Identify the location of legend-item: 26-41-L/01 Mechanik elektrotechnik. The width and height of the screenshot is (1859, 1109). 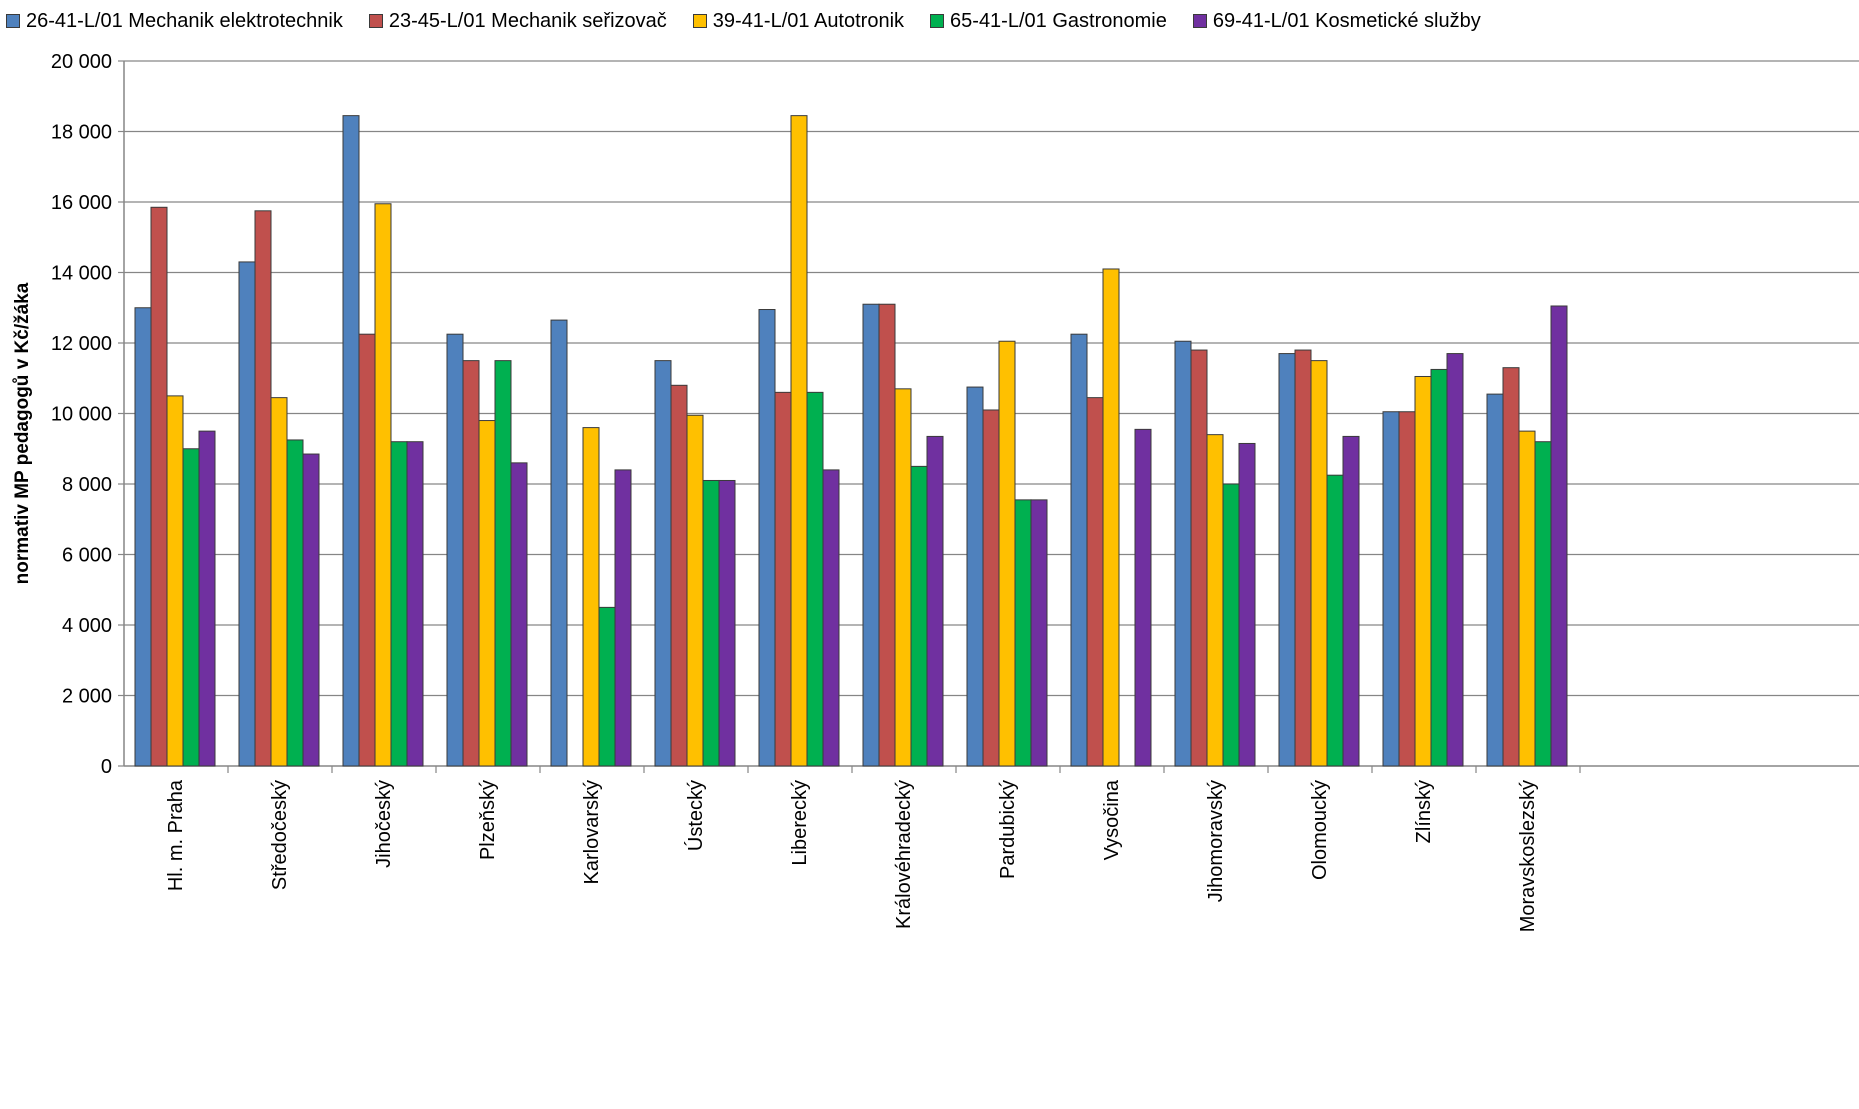
(174, 21).